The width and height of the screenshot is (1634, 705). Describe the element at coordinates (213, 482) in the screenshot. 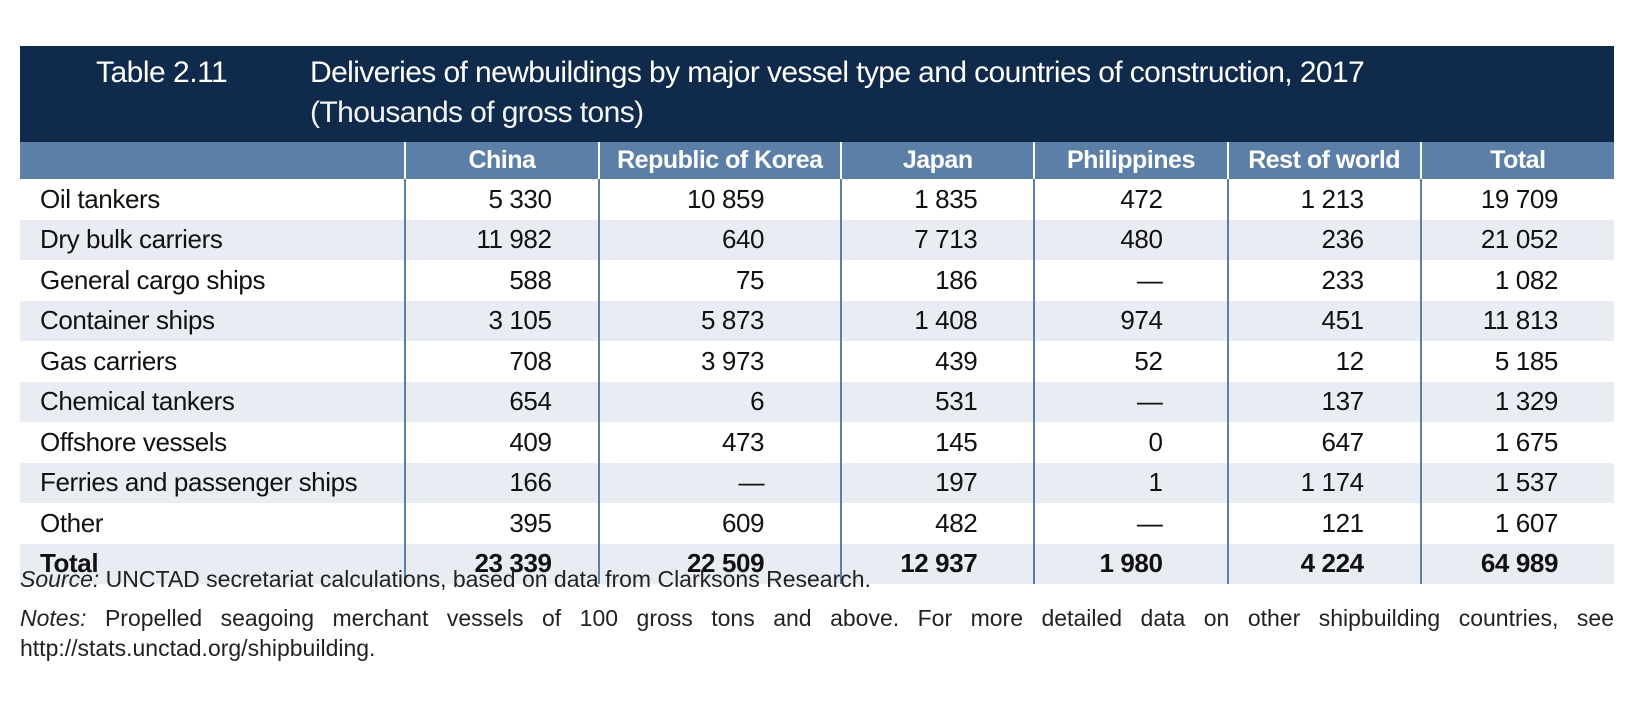

I see `row-label: Ferries and passenger ships` at that location.